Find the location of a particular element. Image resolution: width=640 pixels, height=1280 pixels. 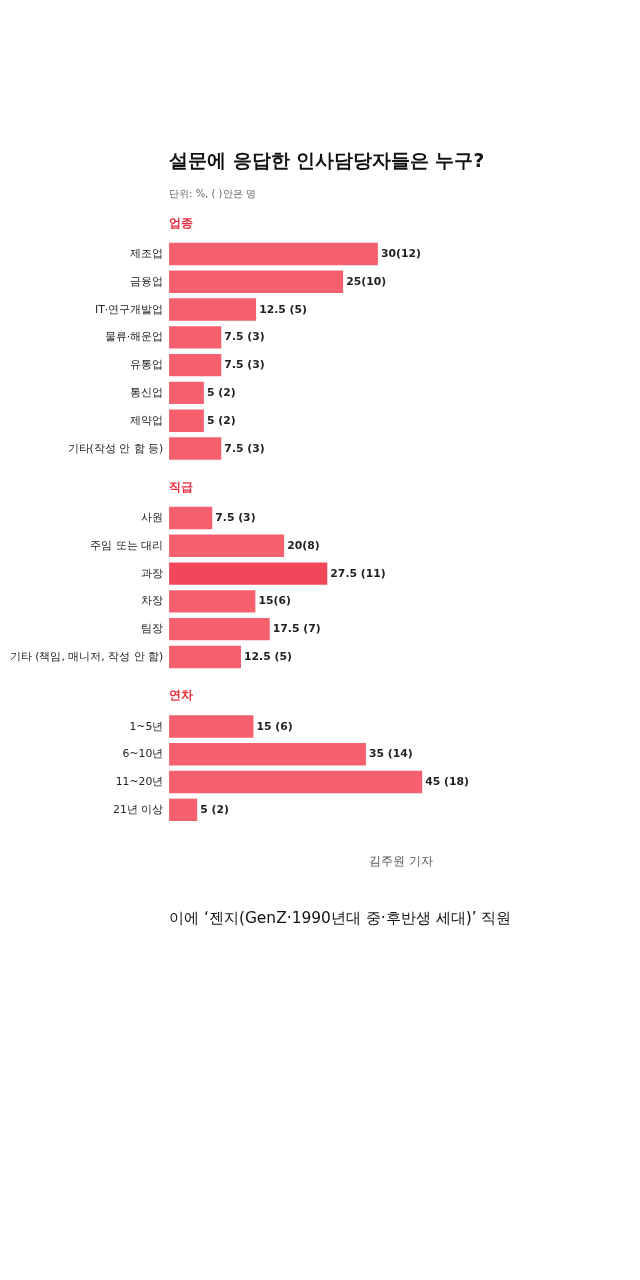

y-tick-label: 물류·해운업 is located at coordinates (134, 337).